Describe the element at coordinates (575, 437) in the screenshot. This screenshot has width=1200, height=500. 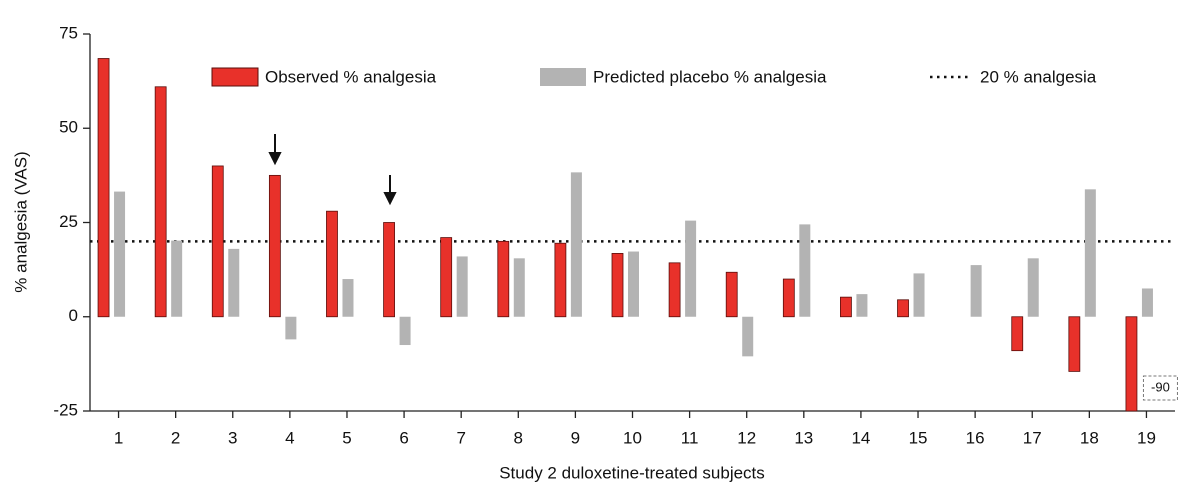
I see `x-tick-label: 9` at that location.